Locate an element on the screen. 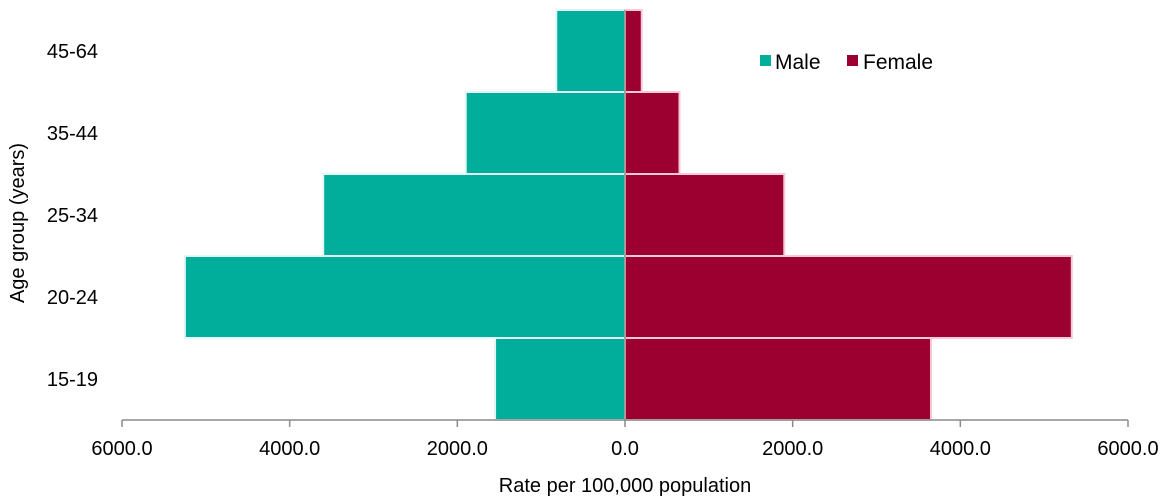 The height and width of the screenshot is (500, 1168). y-tick-label: 15-19 is located at coordinates (72, 380).